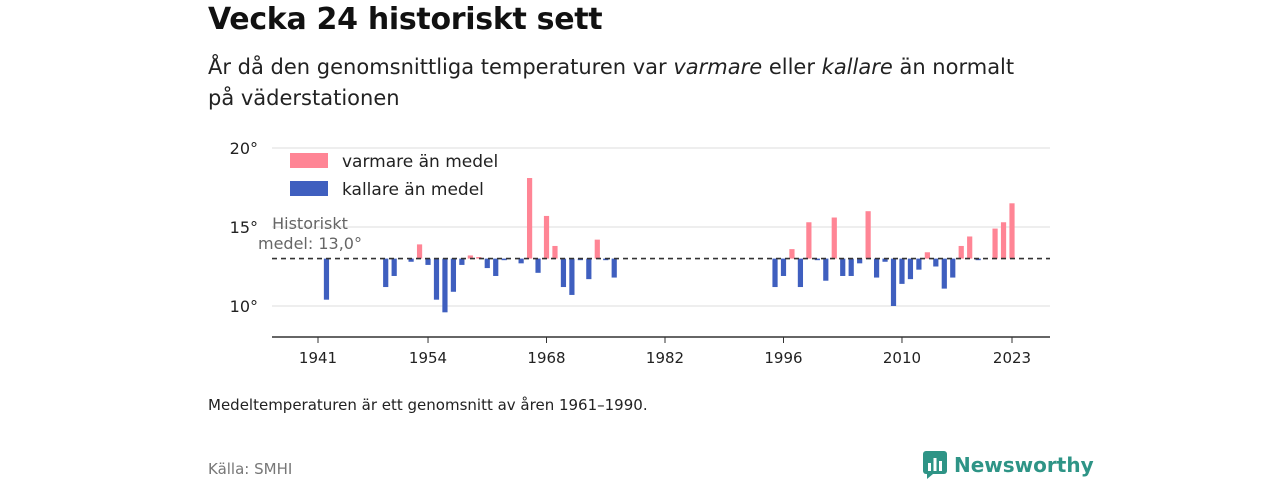 Image resolution: width=1280 pixels, height=480 pixels. I want to click on y-tick-label: 20°, so click(244, 148).